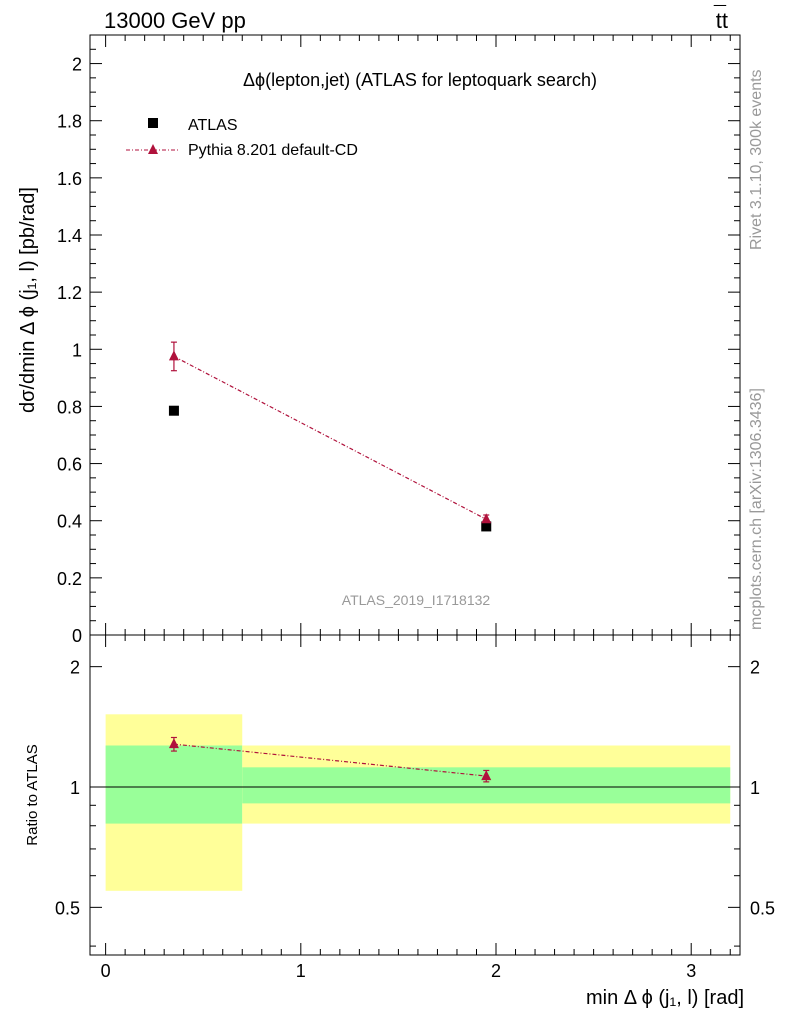  I want to click on legend-pythia-label: Pythia 8.201 default-CD, so click(273, 150).